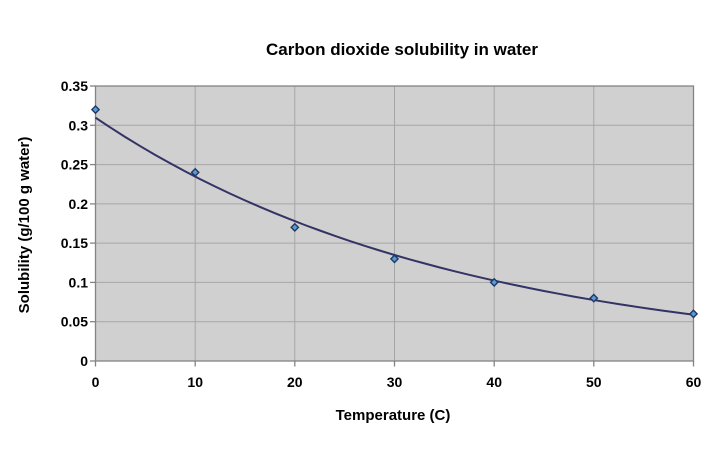  I want to click on svg-text: 20, so click(295, 382).